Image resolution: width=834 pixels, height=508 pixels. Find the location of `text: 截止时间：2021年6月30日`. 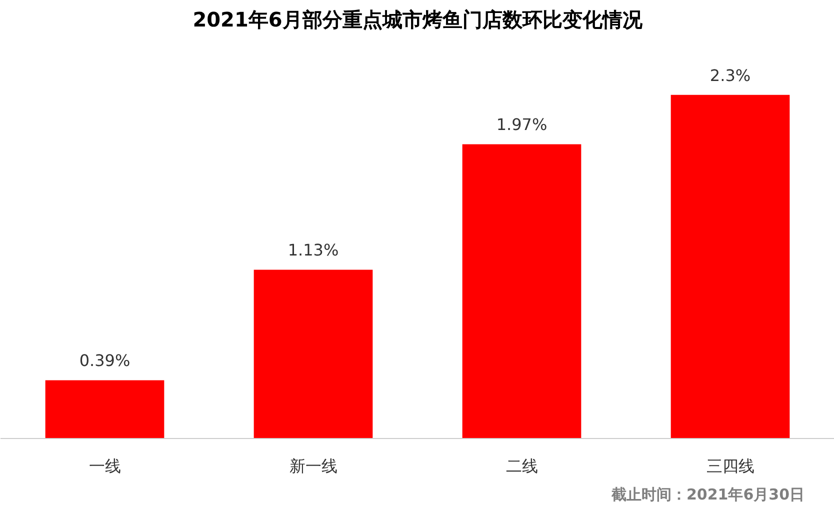

text: 截止时间：2021年6月30日 is located at coordinates (707, 495).